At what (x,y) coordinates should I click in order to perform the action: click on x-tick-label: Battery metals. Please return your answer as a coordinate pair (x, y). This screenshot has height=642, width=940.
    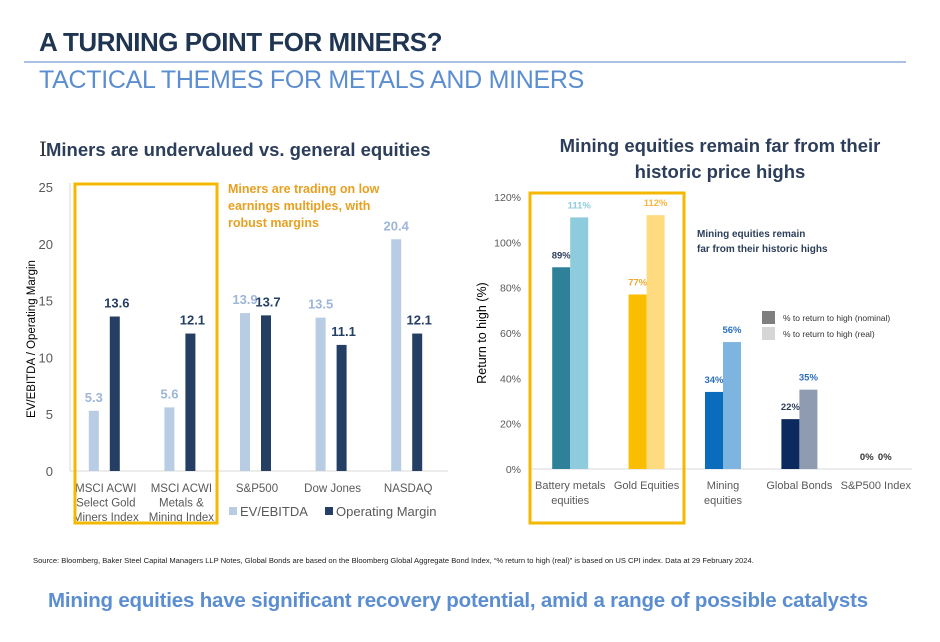
    Looking at the image, I should click on (570, 486).